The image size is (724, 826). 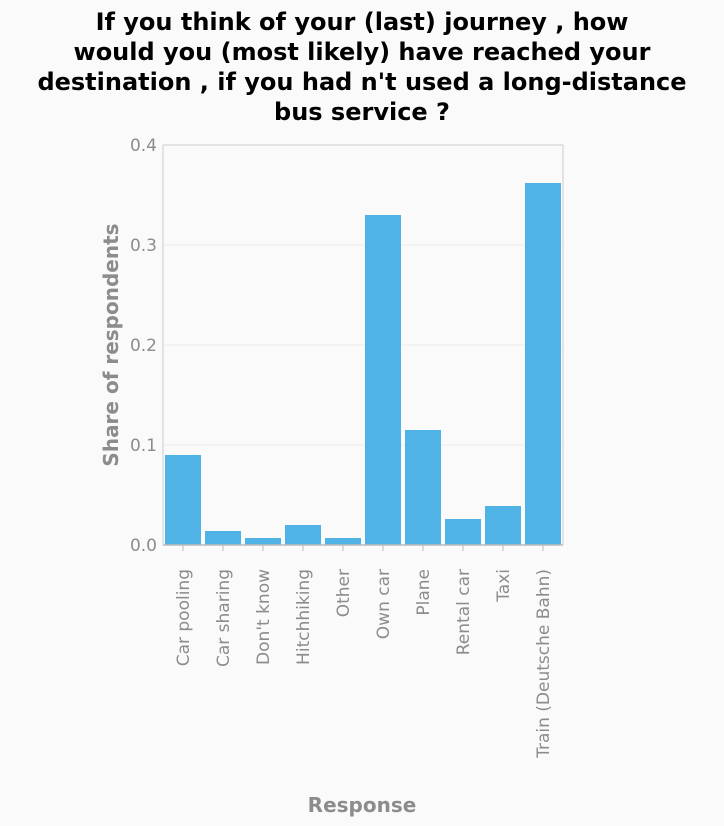 I want to click on x-tick-label: Taxi, so click(x=504, y=586).